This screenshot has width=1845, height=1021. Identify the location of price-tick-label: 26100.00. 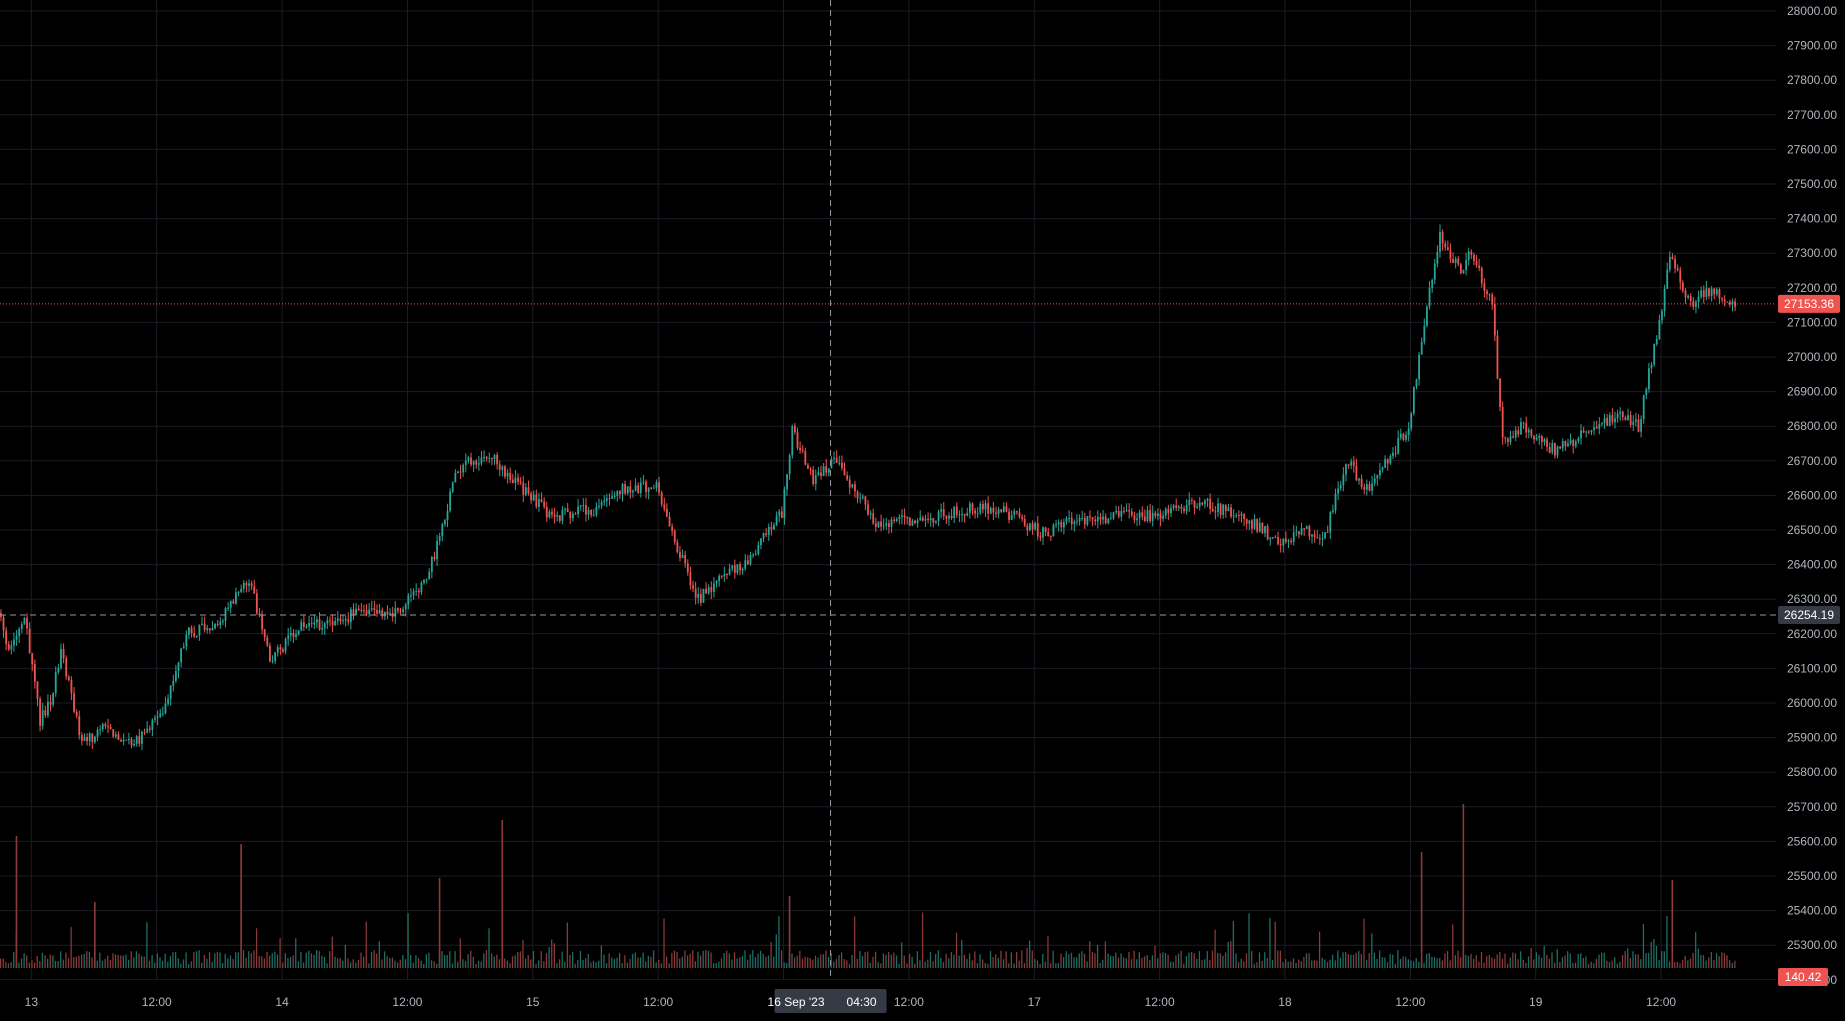
(1812, 668).